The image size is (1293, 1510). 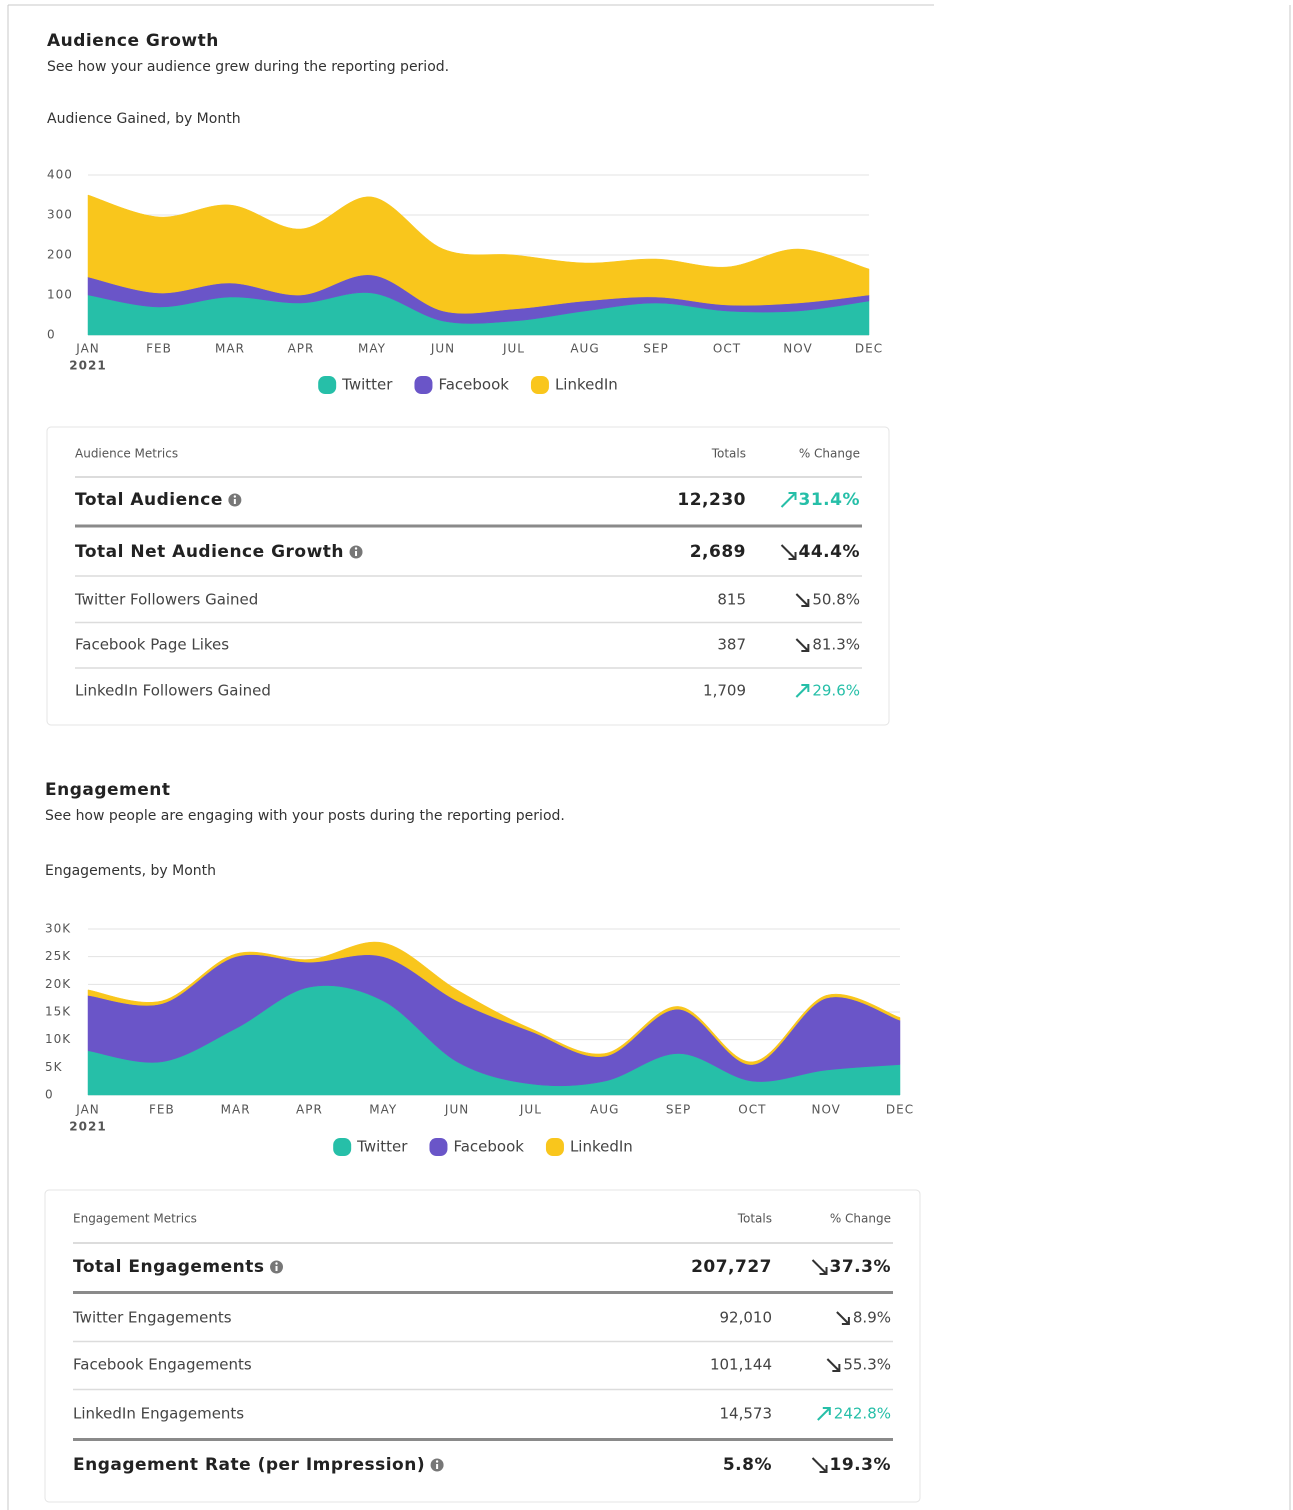 What do you see at coordinates (746, 1318) in the screenshot?
I see `row-total: 92,010` at bounding box center [746, 1318].